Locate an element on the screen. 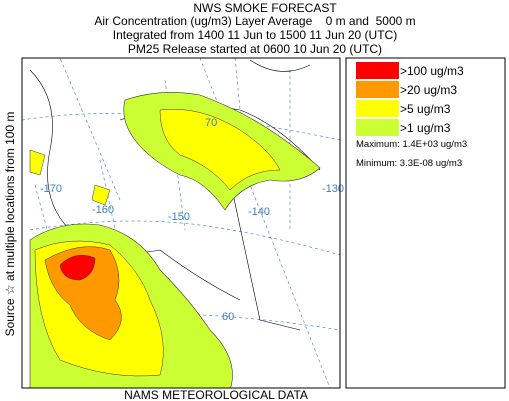 The height and width of the screenshot is (401, 509). legend-label: >5 ug/m3 is located at coordinates (425, 109).